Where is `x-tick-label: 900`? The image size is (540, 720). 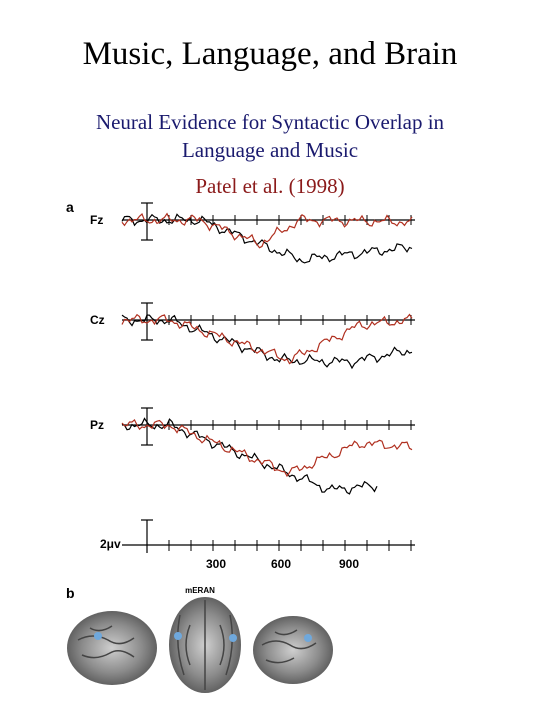
x-tick-label: 900 is located at coordinates (349, 564).